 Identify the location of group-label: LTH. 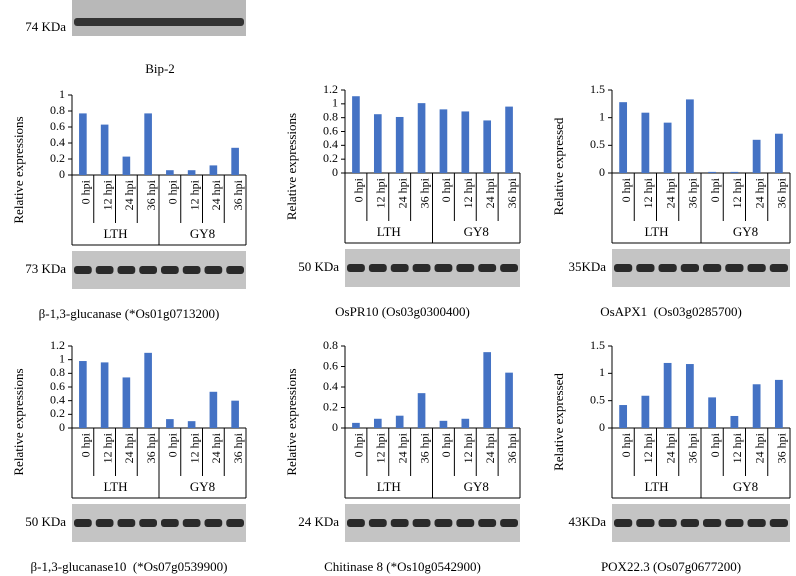
(389, 231).